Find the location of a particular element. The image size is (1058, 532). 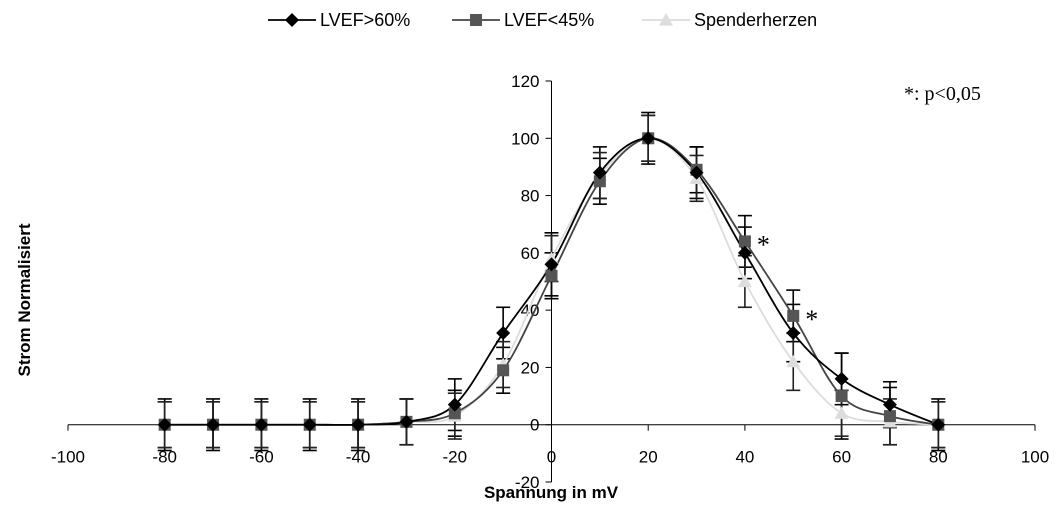

legend-label: Spenderherzen is located at coordinates (755, 20).